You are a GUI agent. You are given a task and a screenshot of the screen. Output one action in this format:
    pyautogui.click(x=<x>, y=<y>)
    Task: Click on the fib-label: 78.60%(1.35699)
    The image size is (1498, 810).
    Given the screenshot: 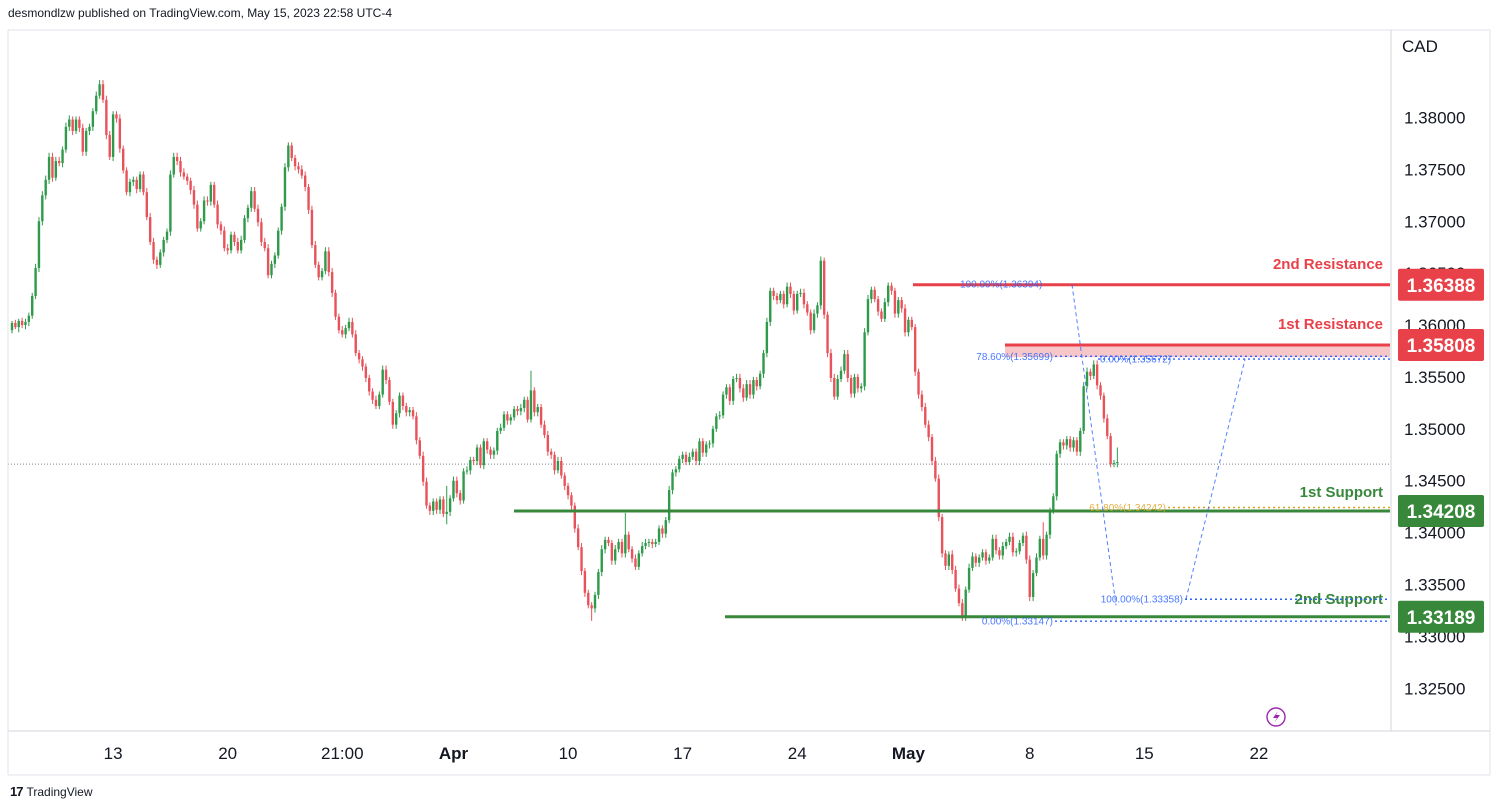 What is the action you would take?
    pyautogui.click(x=1014, y=357)
    